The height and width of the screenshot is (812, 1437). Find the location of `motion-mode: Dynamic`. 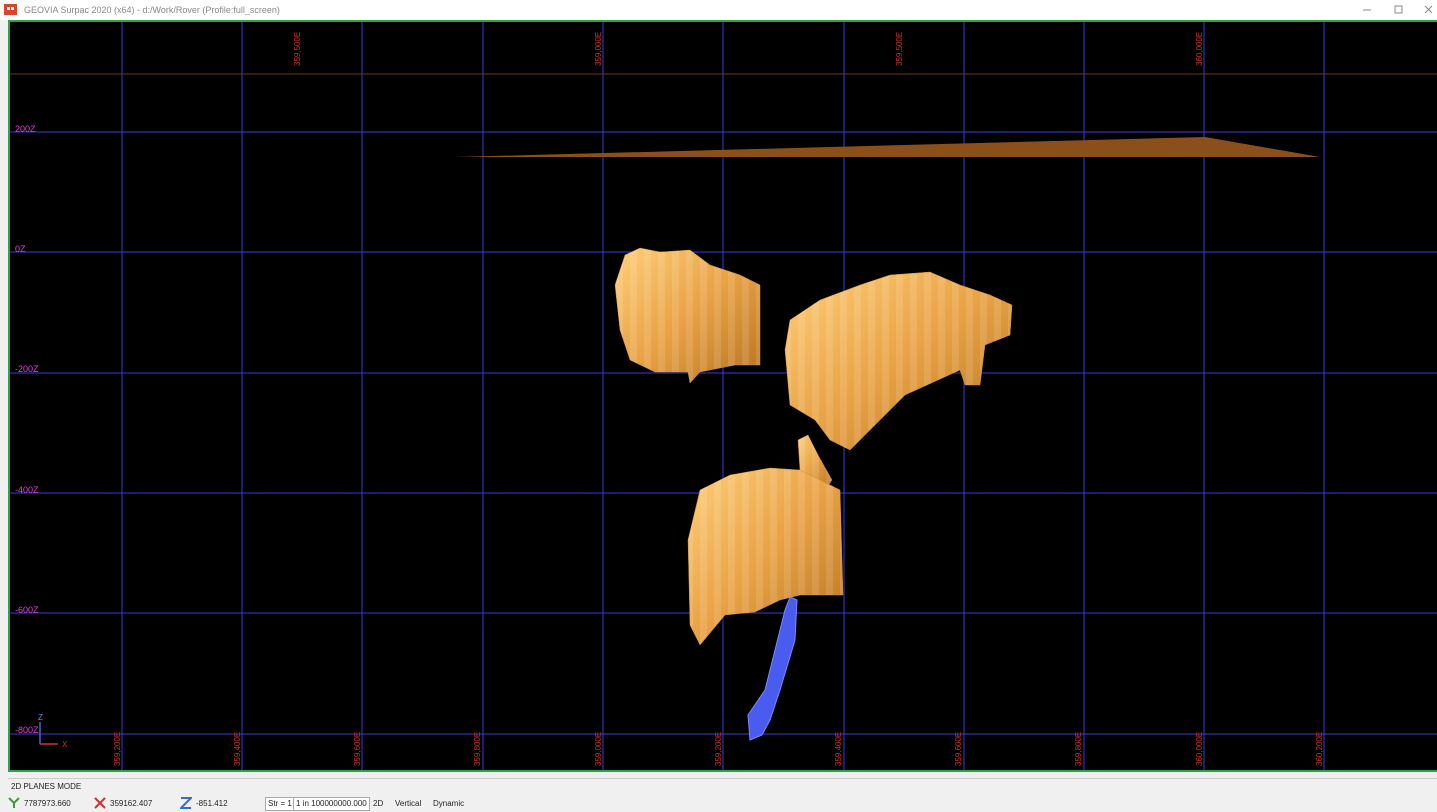

motion-mode: Dynamic is located at coordinates (449, 803).